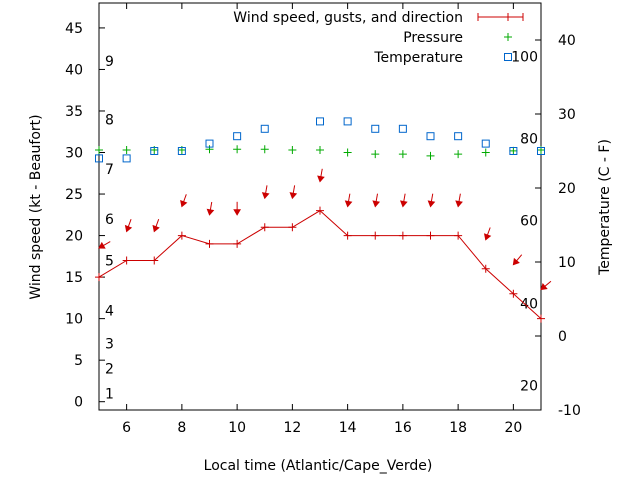  What do you see at coordinates (74, 29) in the screenshot?
I see `y-tick-label: 45` at bounding box center [74, 29].